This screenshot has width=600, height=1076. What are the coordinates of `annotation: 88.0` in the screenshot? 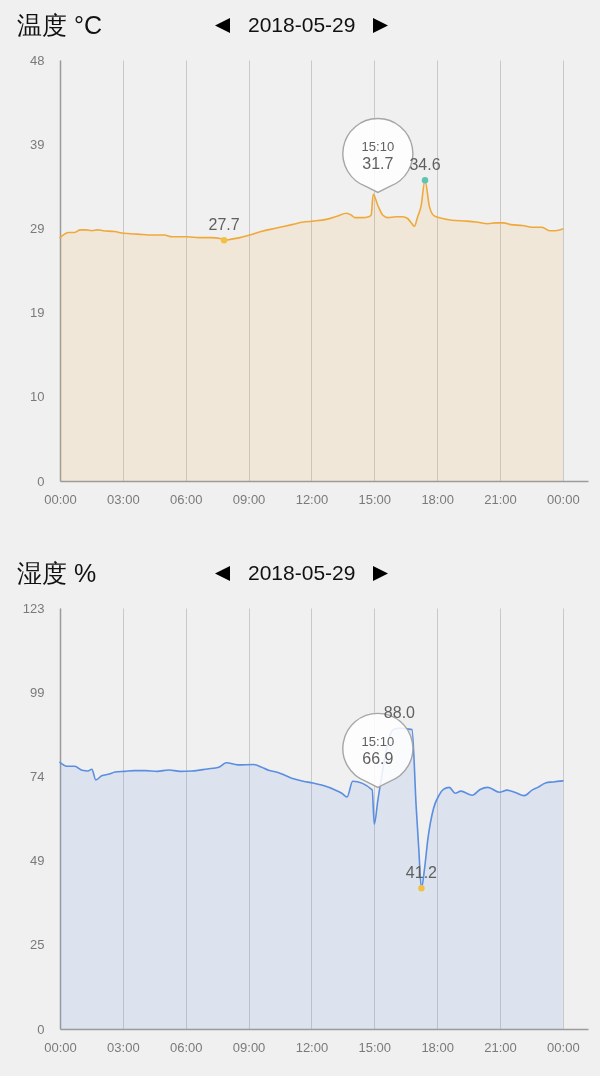 It's located at (399, 713).